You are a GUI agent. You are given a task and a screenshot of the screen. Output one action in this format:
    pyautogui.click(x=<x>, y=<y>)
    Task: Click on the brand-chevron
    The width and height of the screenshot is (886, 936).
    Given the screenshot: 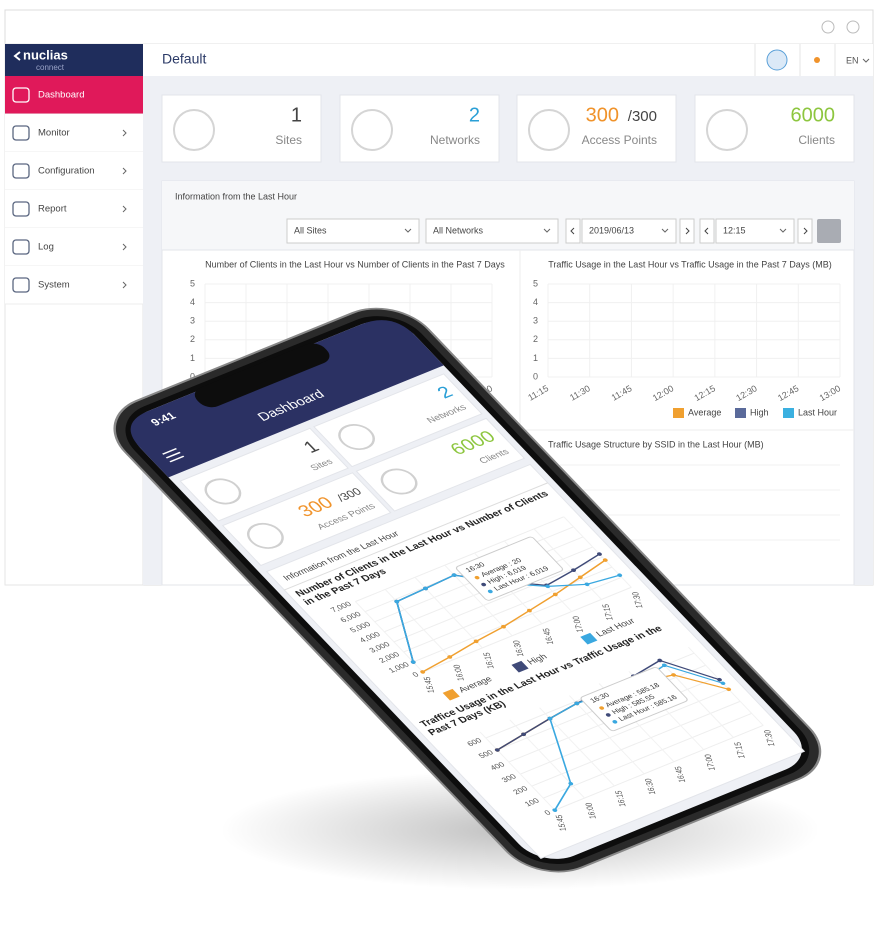 What is the action you would take?
    pyautogui.click(x=17, y=56)
    